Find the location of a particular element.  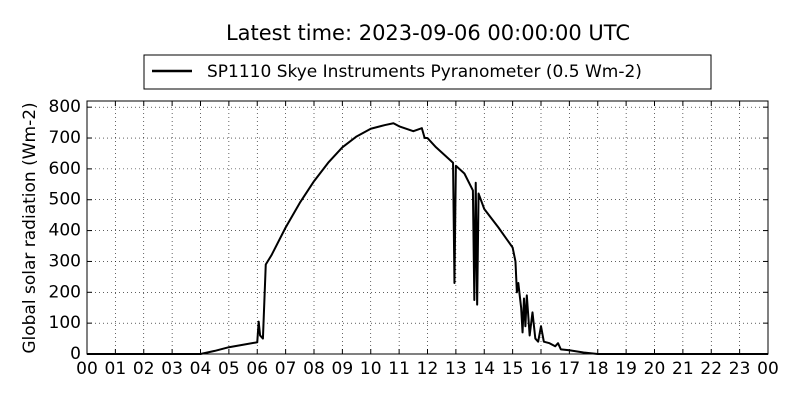

y-axis-label: Global solar radiation (Wm-2) is located at coordinates (30, 227).